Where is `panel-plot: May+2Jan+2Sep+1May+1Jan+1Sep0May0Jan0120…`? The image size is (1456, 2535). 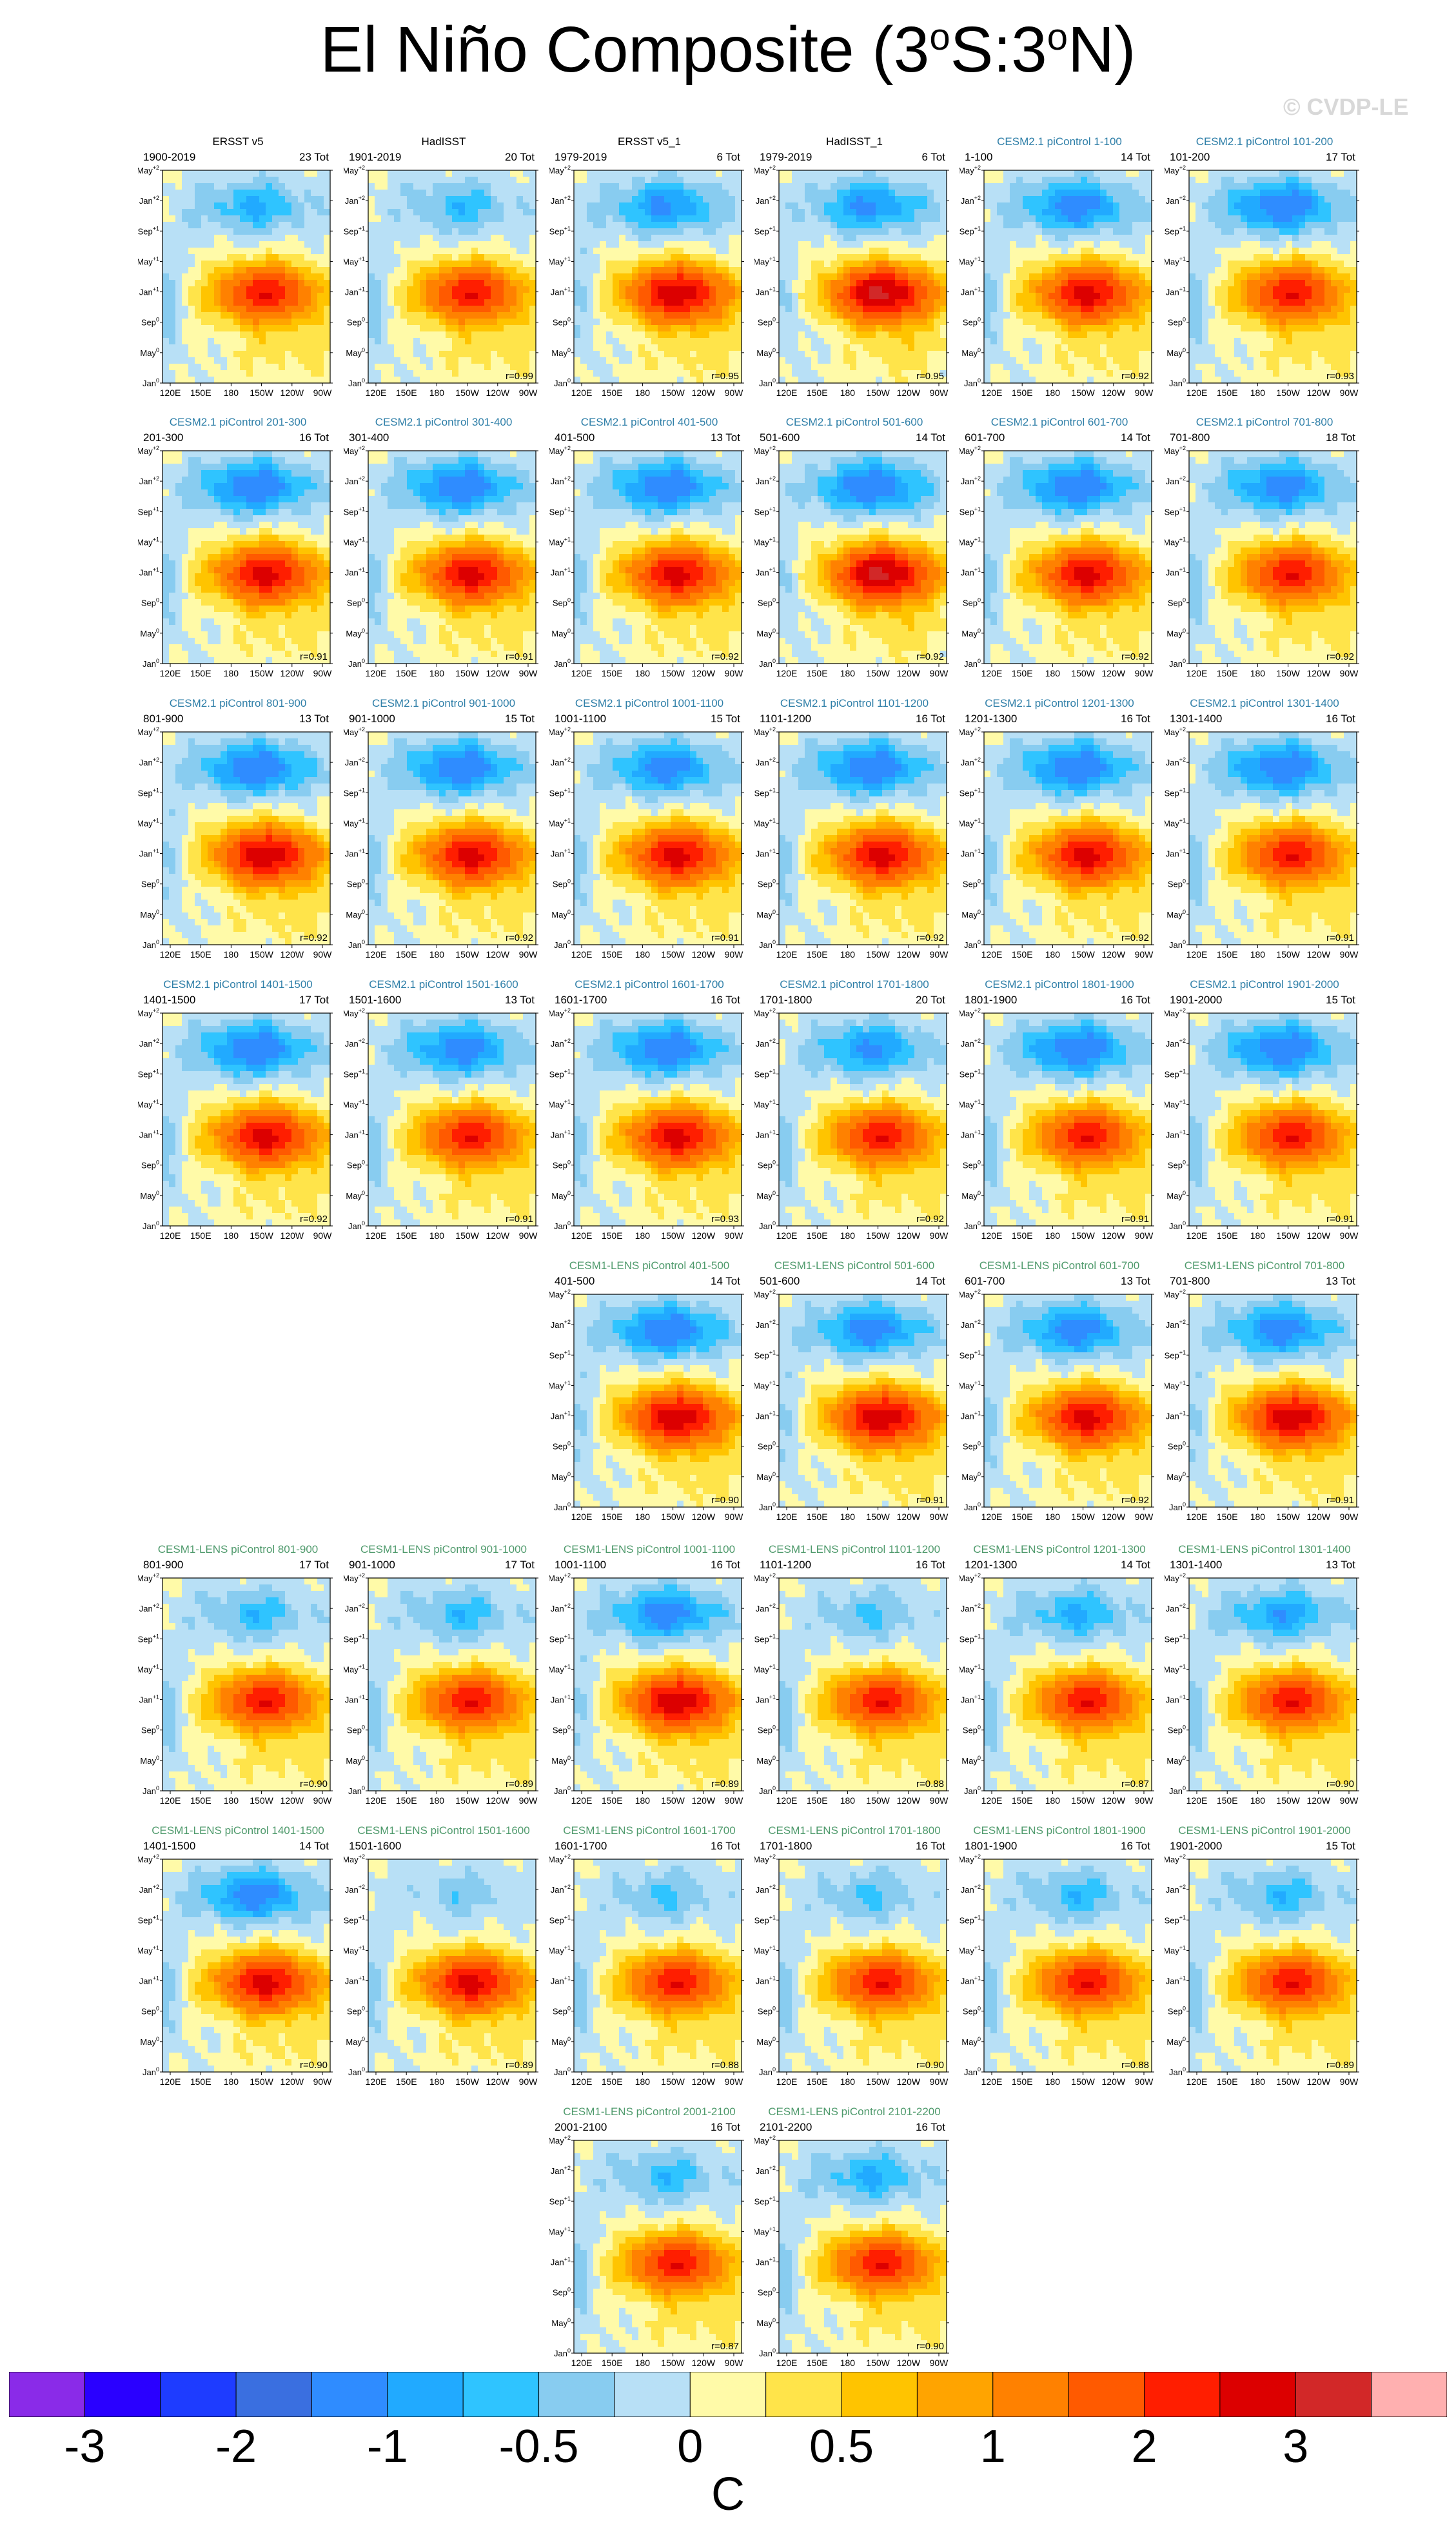
panel-plot: May+2Jan+2Sep+1May+1Jan+1Sep0May0Jan0120… is located at coordinates (1056, 281).